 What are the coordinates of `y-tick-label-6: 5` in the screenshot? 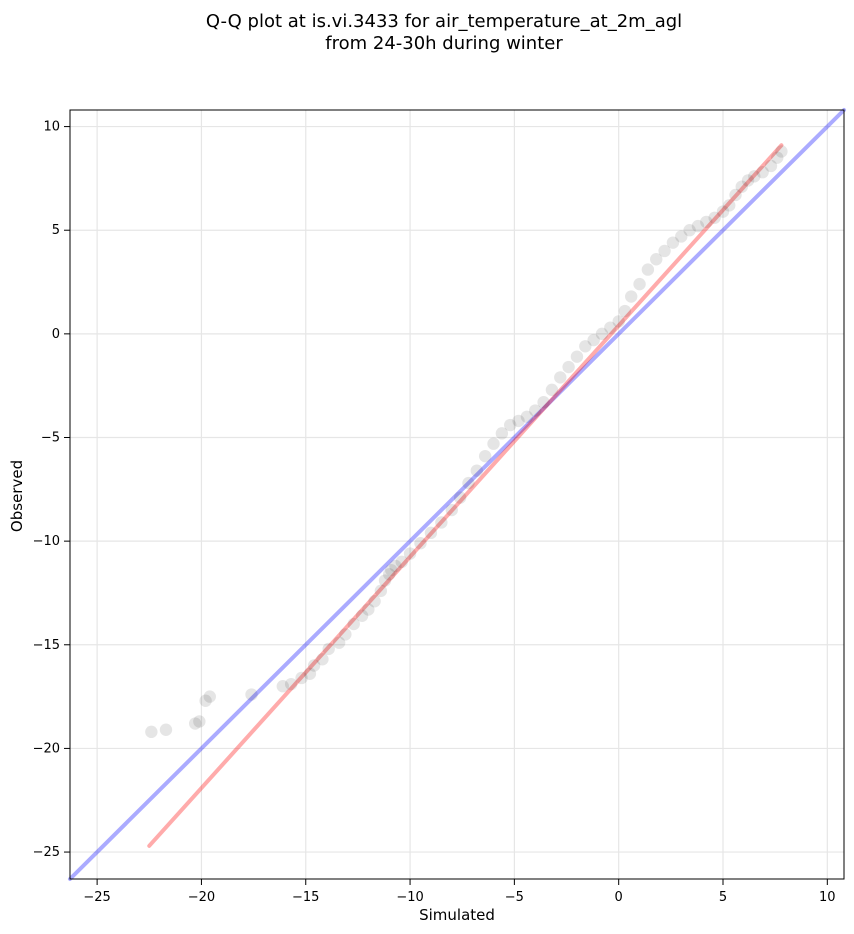 It's located at (56, 230).